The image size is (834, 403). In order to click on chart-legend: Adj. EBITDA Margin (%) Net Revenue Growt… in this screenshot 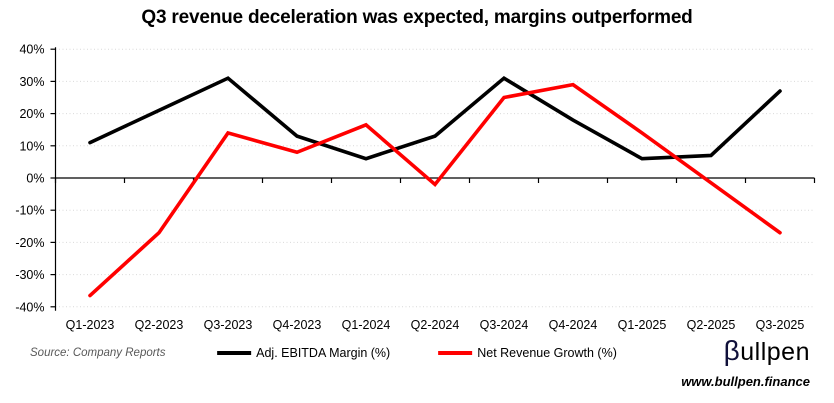, I will do `click(417, 353)`.